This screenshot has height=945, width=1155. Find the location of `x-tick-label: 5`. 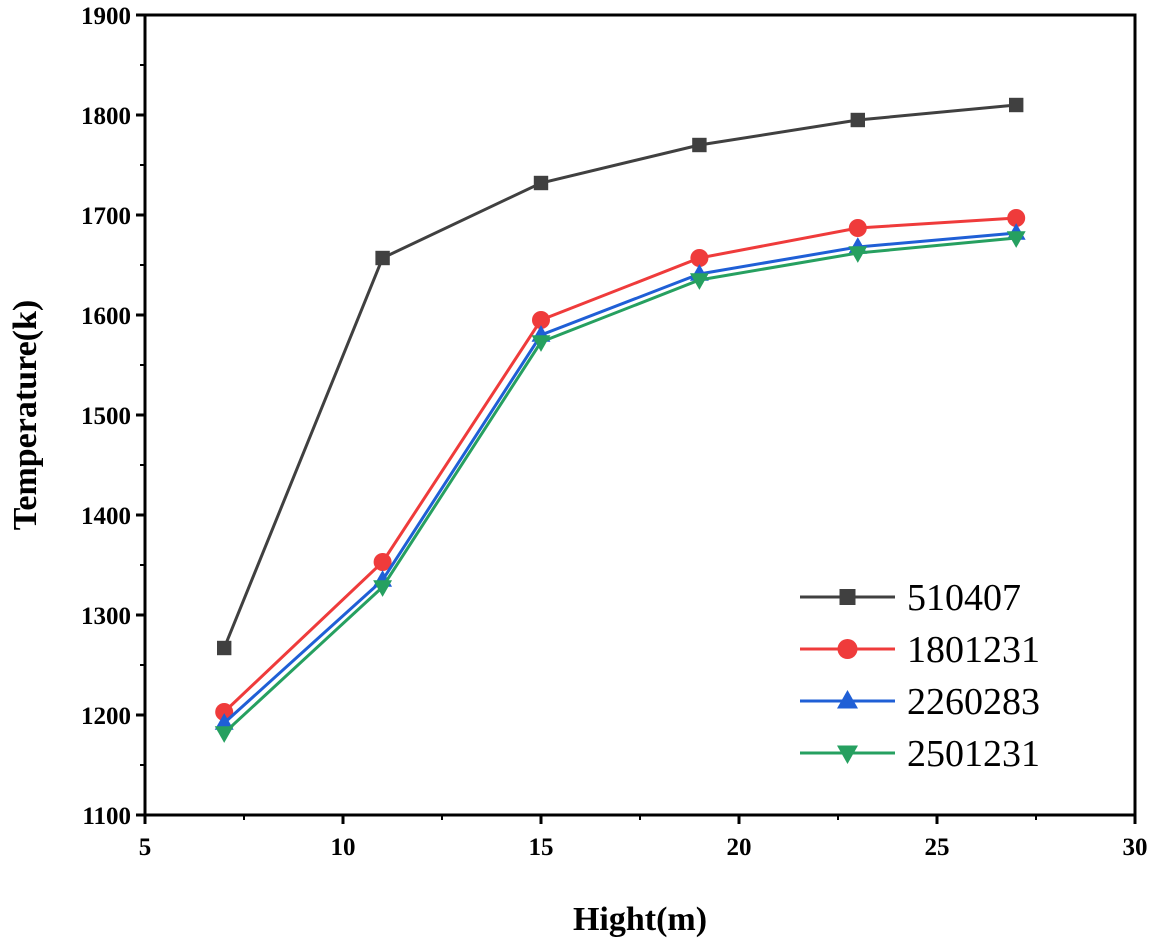

x-tick-label: 5 is located at coordinates (145, 847).